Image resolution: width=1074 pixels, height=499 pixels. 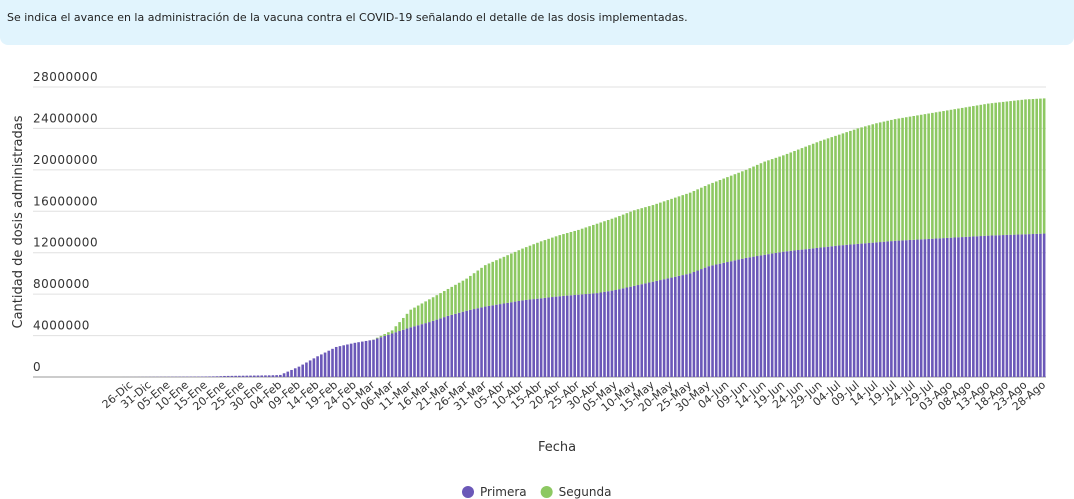 What do you see at coordinates (468, 492) in the screenshot?
I see `legend-marker` at bounding box center [468, 492].